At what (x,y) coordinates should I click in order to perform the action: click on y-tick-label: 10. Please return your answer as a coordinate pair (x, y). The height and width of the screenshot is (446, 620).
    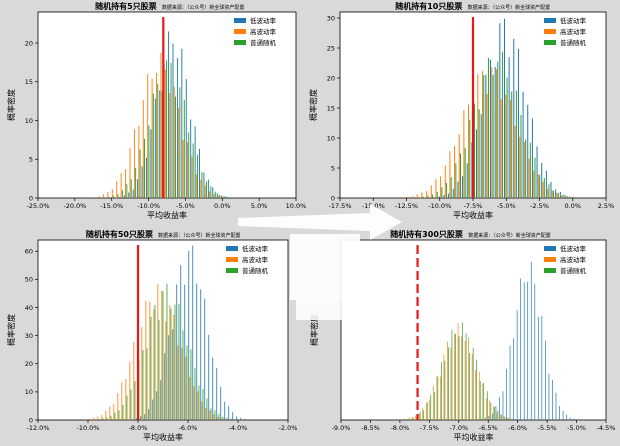
    Looking at the image, I should click on (29, 121).